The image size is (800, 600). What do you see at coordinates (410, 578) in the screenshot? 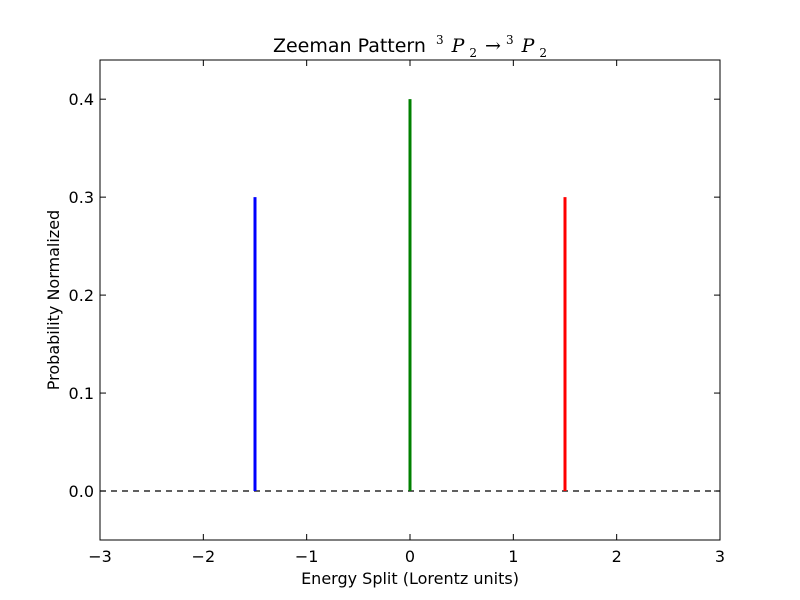
I see `x-axis-label: Energy Split (Lorentz units)` at bounding box center [410, 578].